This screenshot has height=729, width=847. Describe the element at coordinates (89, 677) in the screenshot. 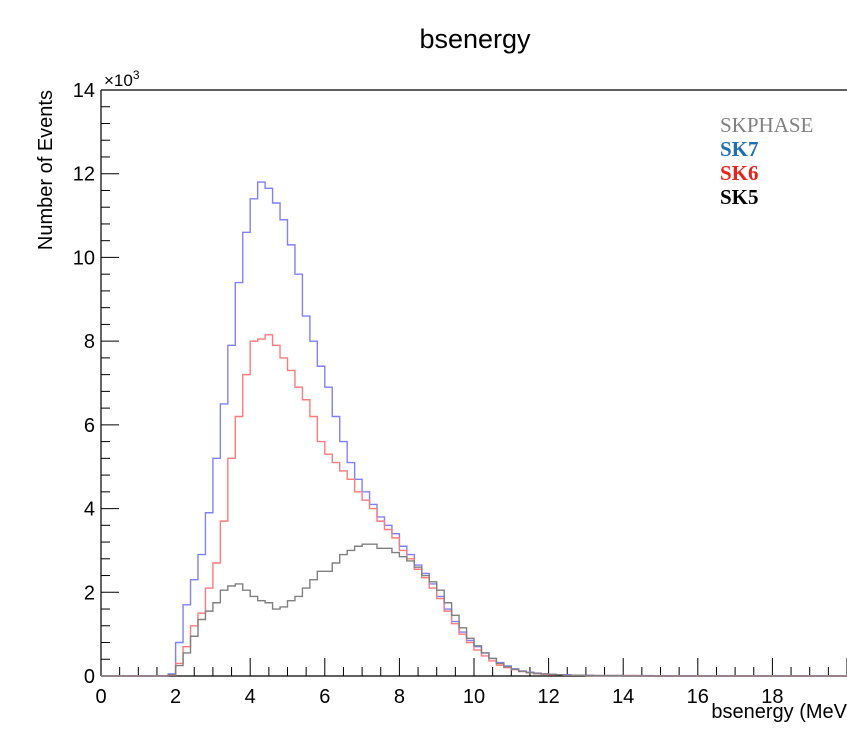

I see `y-tick-label: 0` at that location.